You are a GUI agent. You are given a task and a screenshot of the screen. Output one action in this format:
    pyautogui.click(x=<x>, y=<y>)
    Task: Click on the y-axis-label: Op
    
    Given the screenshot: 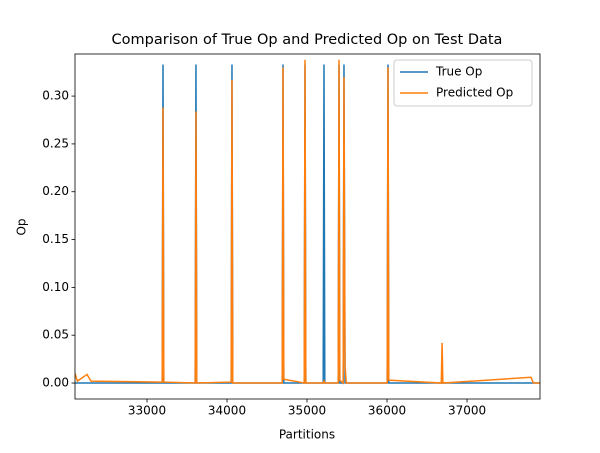 What is the action you would take?
    pyautogui.click(x=22, y=226)
    